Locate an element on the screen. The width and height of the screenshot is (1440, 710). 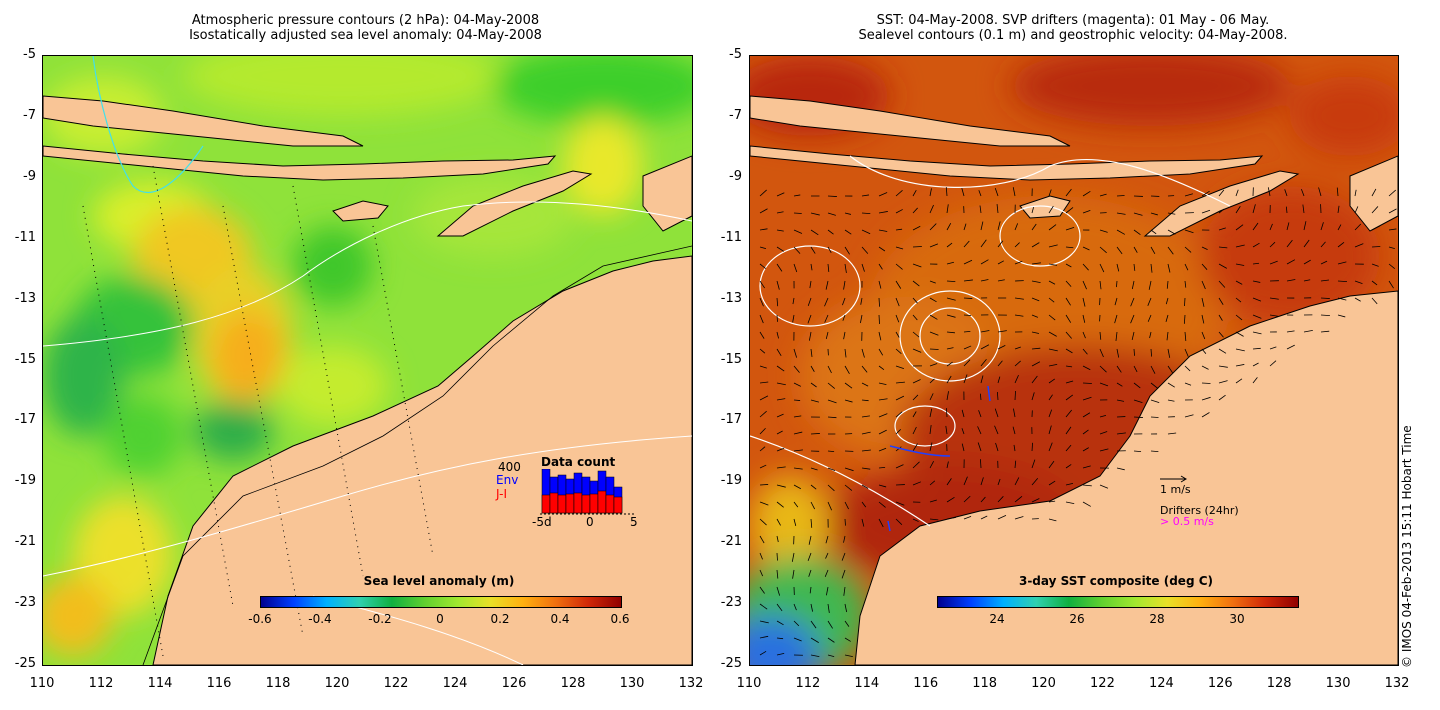
drifters-label: Drifters (24hr) is located at coordinates (1199, 510).